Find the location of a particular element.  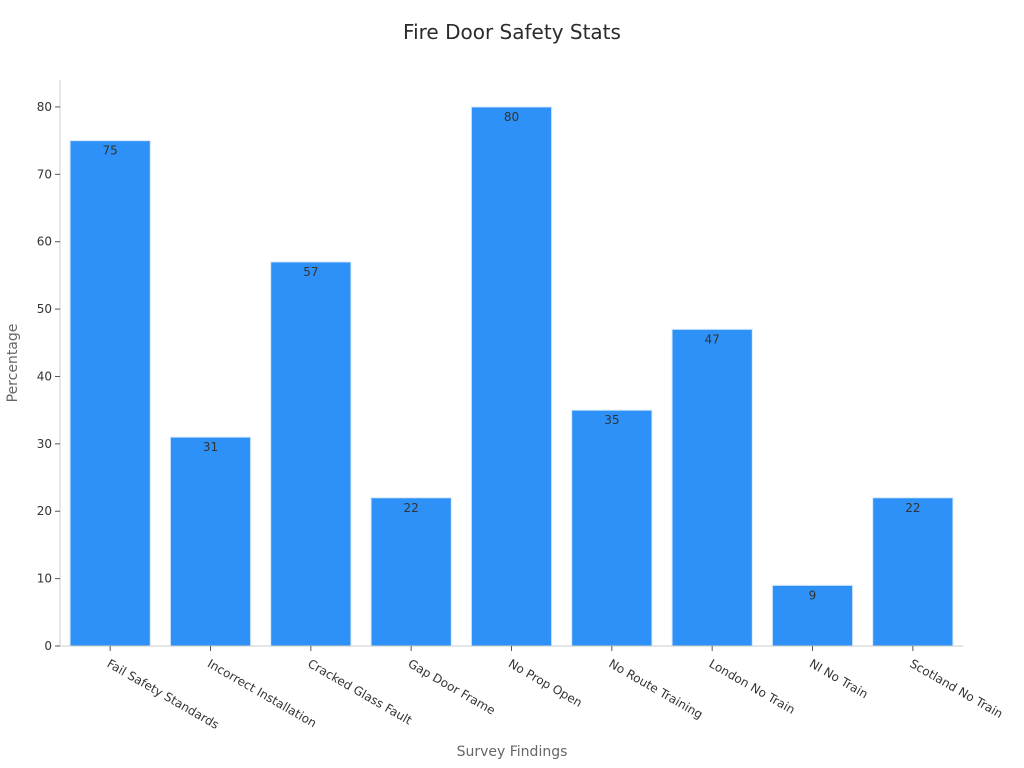

y-tick-label: 0 is located at coordinates (48, 646).